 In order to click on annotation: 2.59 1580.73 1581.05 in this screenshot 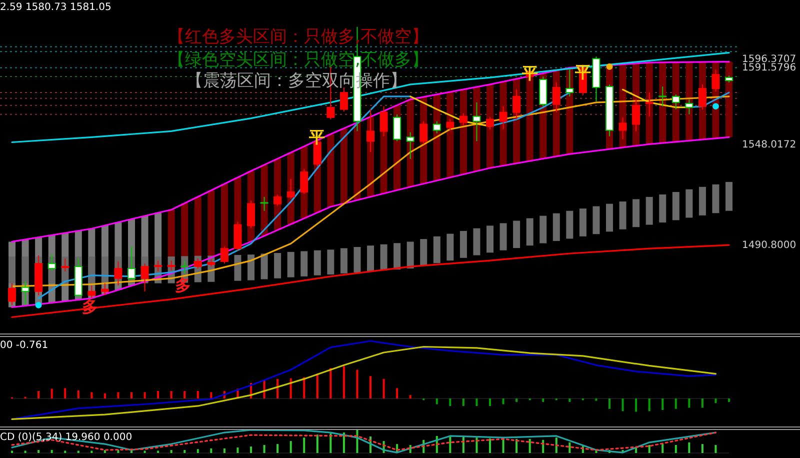, I will do `click(56, 7)`.